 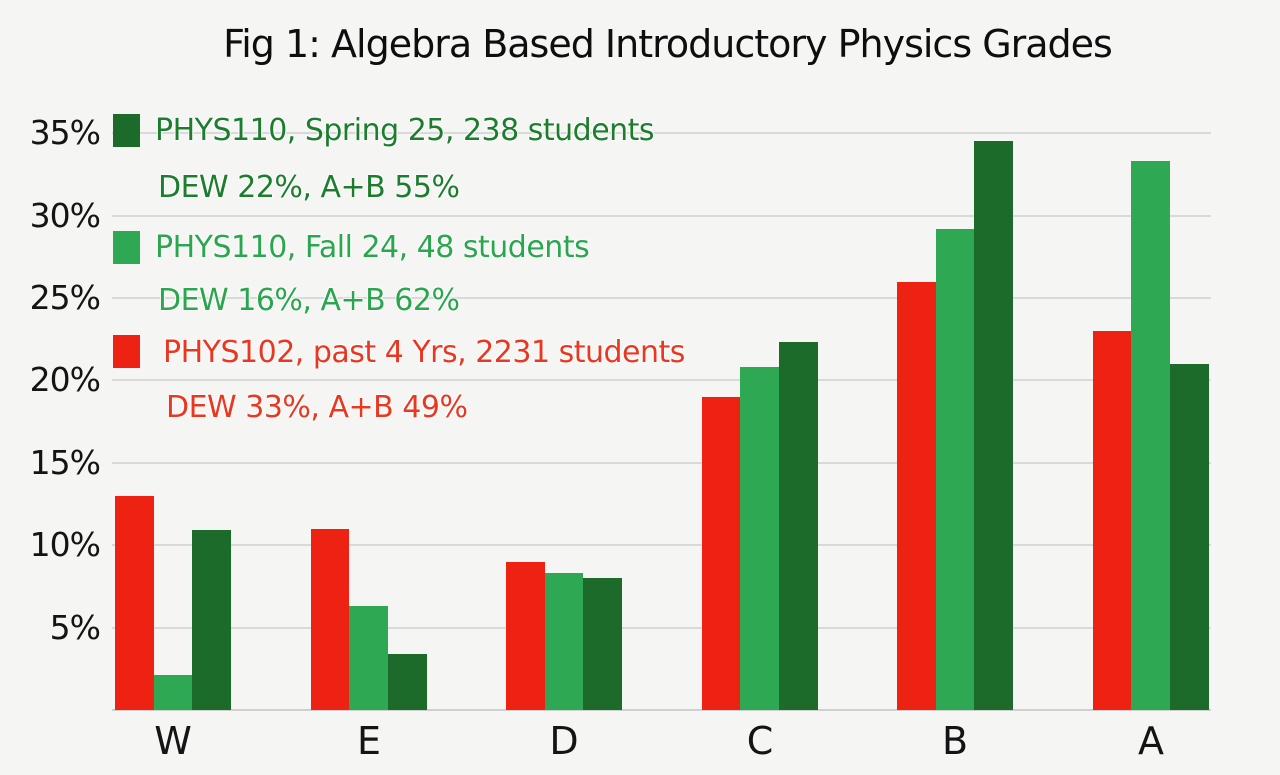 I want to click on bar-C-series2, so click(x=798, y=526).